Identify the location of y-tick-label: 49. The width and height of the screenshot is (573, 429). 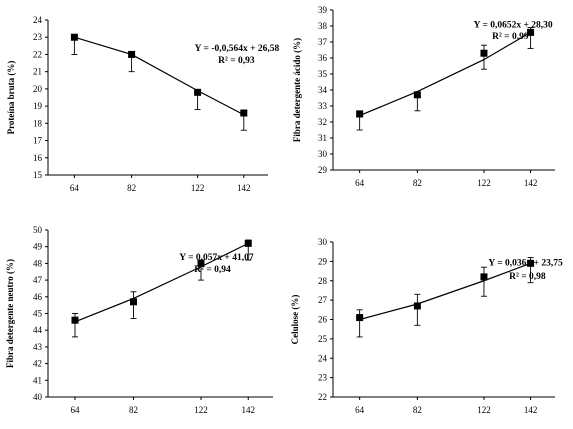
(38, 247).